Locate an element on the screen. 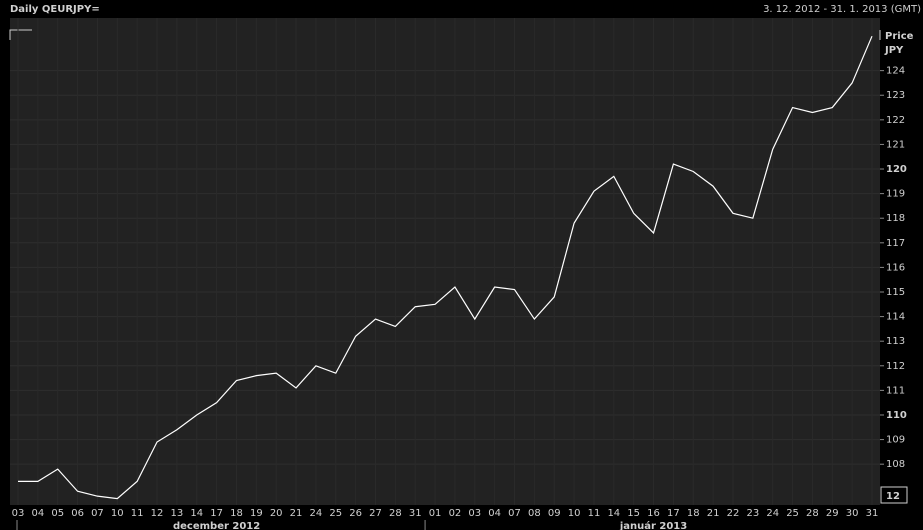 The width and height of the screenshot is (923, 530). x-tick-label: 26 is located at coordinates (355, 513).